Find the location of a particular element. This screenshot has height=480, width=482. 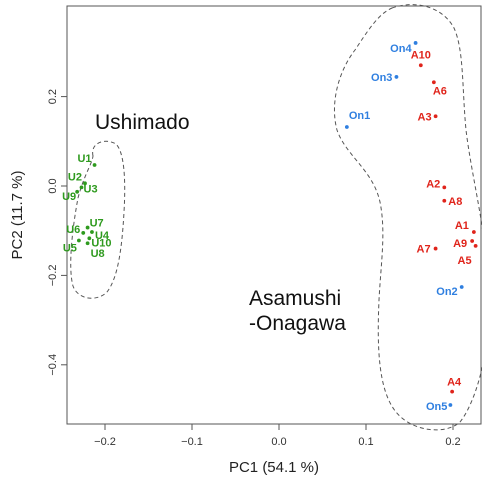

y-tick-label: −0.4 is located at coordinates (53, 365).